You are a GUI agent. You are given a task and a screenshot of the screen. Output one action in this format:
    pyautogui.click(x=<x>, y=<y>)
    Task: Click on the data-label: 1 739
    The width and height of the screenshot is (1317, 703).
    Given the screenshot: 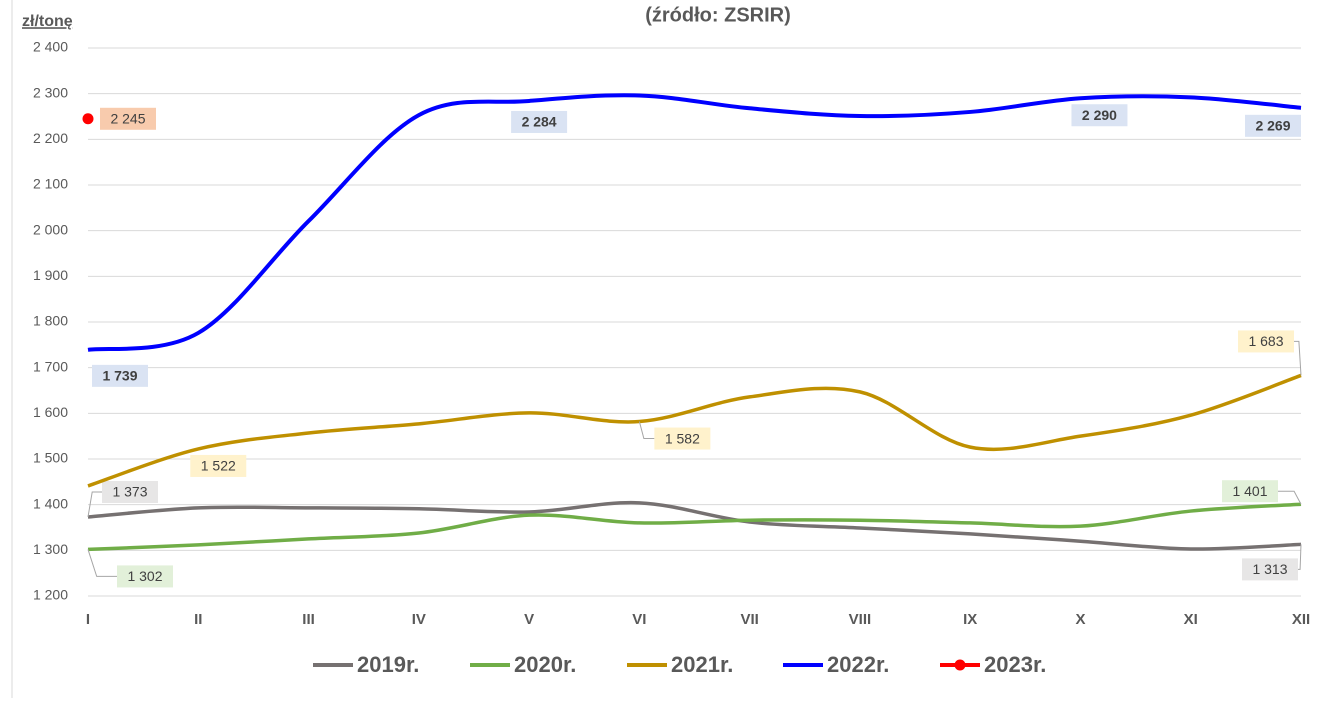 What is the action you would take?
    pyautogui.click(x=119, y=376)
    